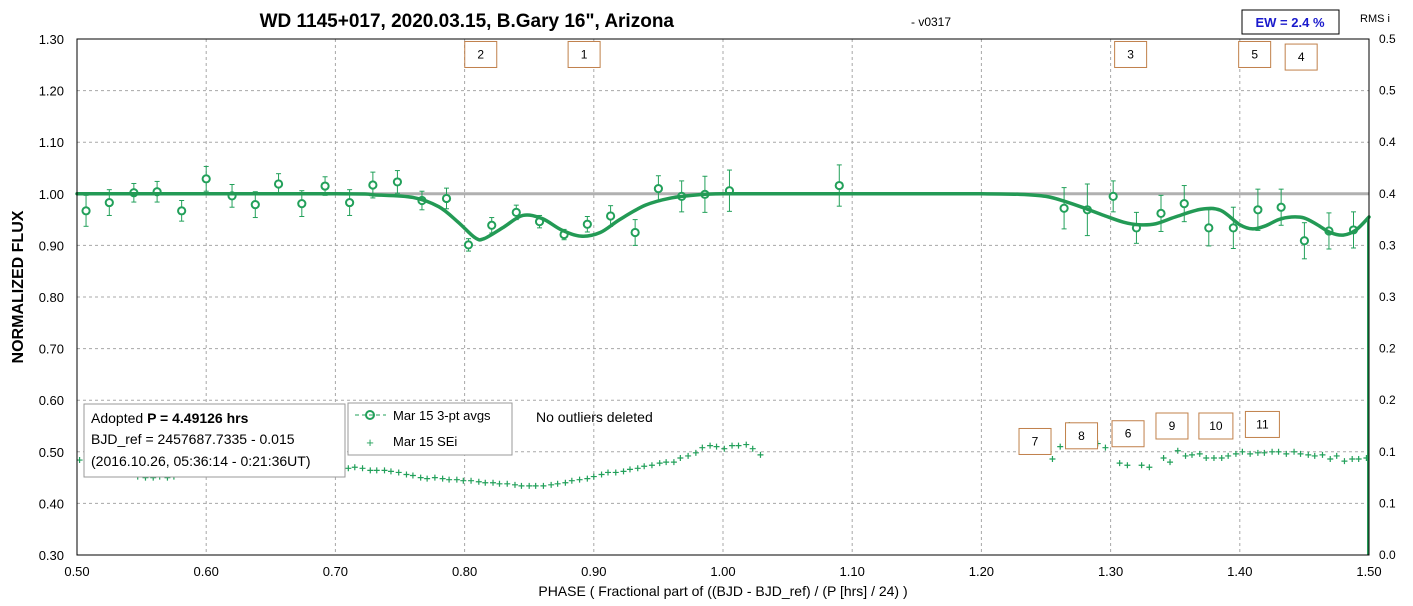  Describe the element at coordinates (594, 417) in the screenshot. I see `outliers-note: No outliers deleted` at that location.